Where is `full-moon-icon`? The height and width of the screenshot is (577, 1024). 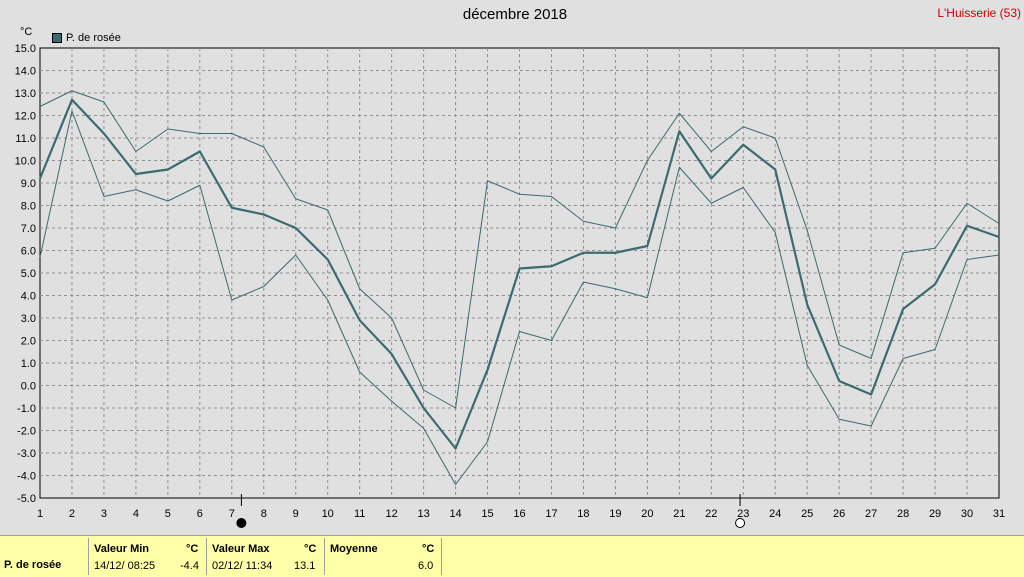 full-moon-icon is located at coordinates (740, 523).